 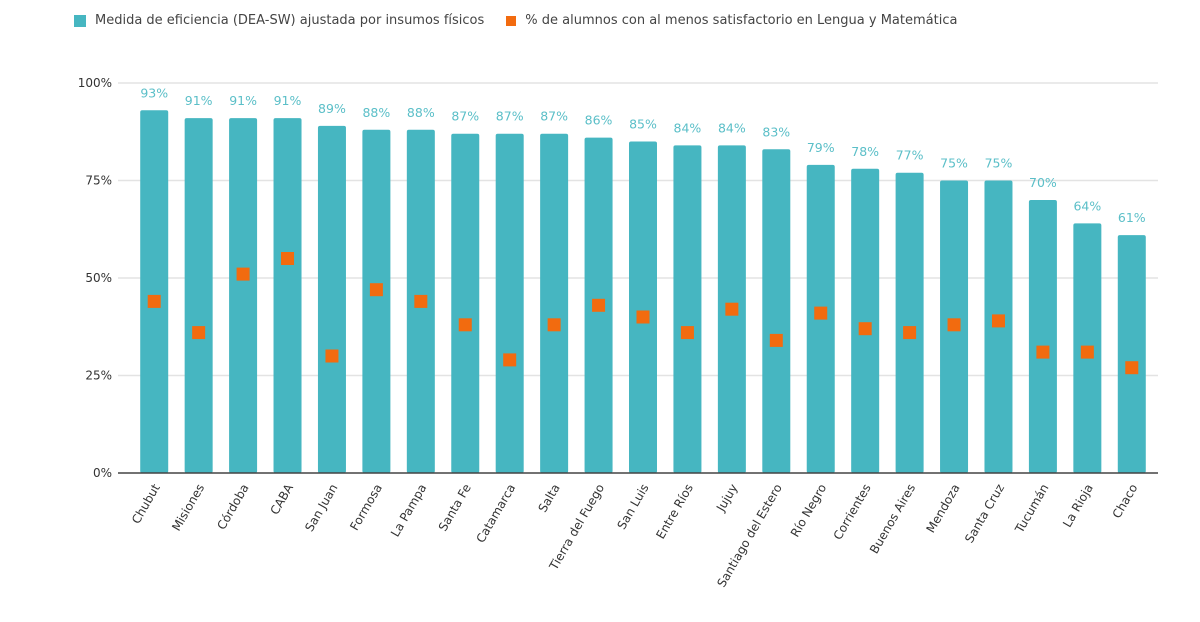 I want to click on legend-swatch-square, so click(x=511, y=20).